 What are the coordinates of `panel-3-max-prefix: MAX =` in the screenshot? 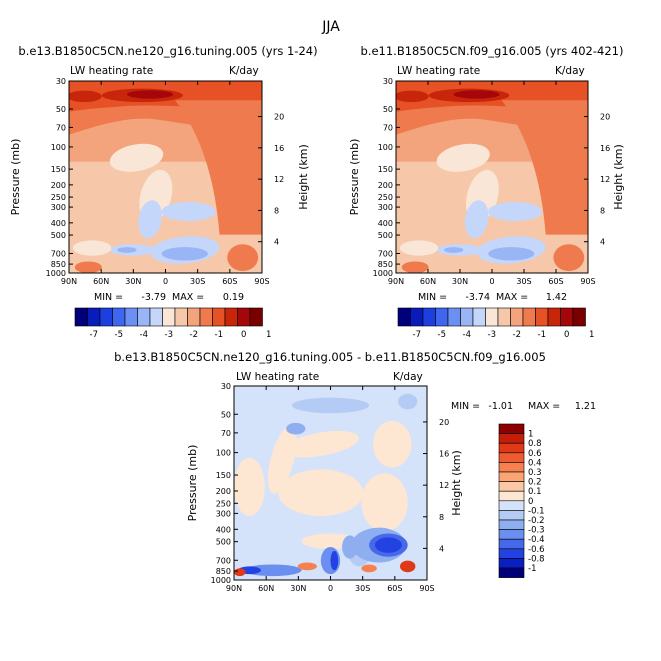 It's located at (544, 406).